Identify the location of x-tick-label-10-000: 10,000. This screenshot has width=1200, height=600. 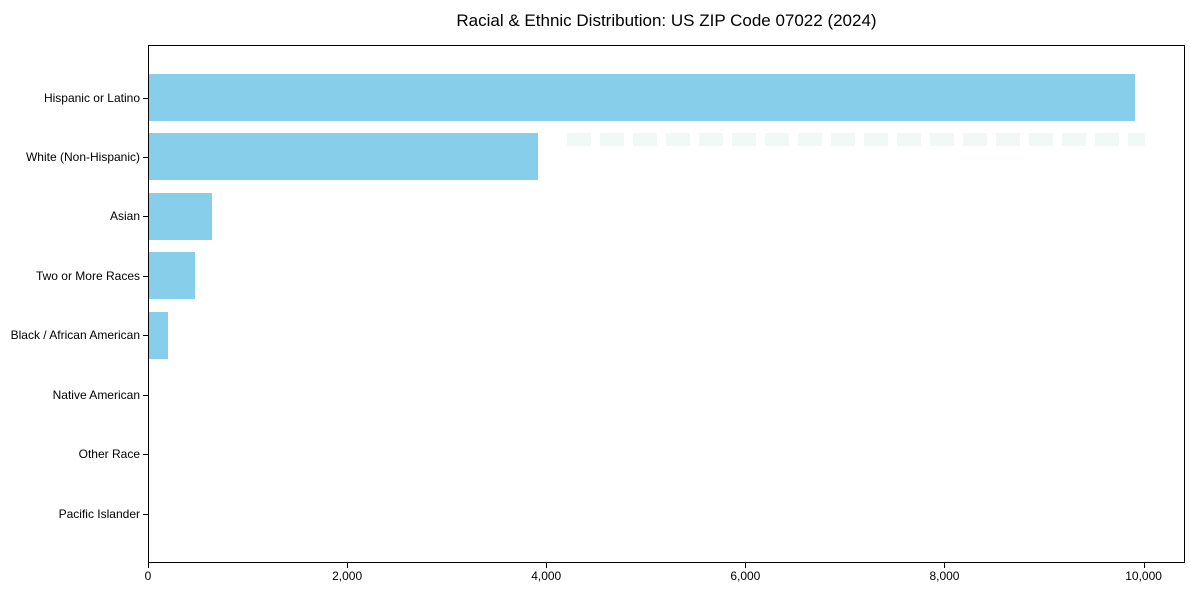
(1143, 576).